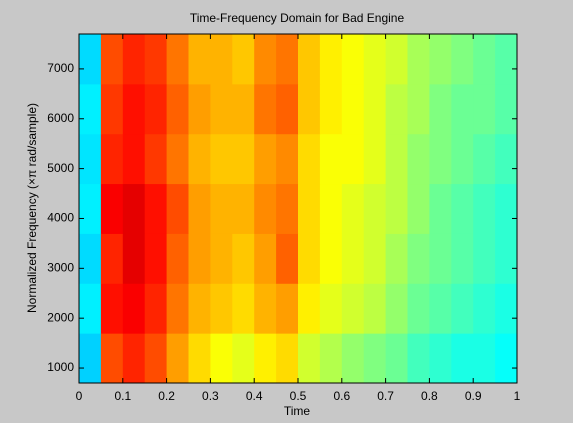  What do you see at coordinates (473, 396) in the screenshot?
I see `x-tick-label: 0.9` at bounding box center [473, 396].